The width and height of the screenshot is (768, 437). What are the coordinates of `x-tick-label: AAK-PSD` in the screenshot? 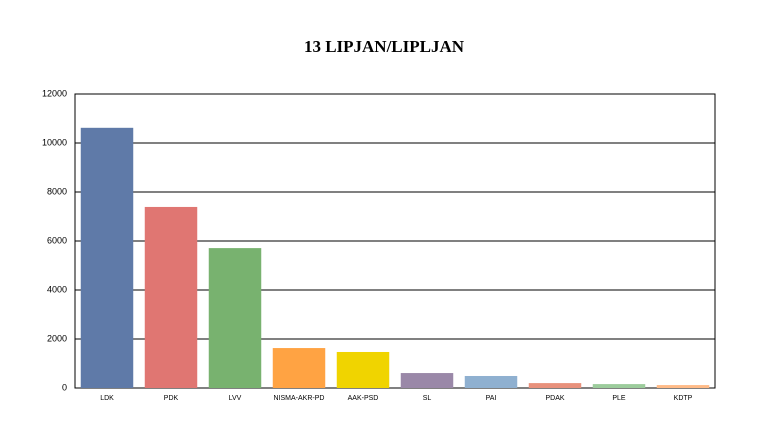 It's located at (363, 398).